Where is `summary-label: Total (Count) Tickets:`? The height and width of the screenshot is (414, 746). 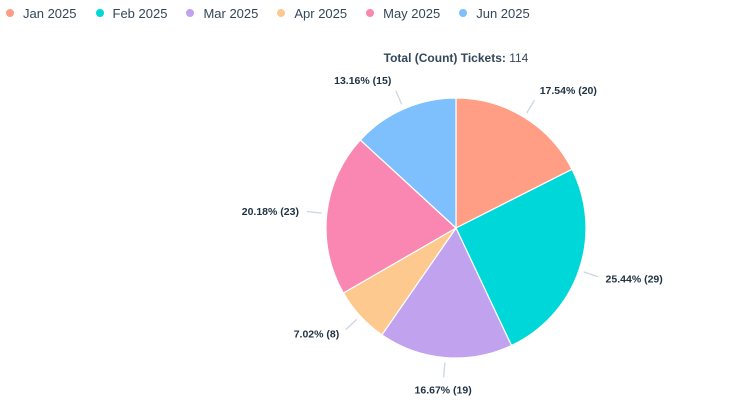 summary-label: Total (Count) Tickets: is located at coordinates (444, 58).